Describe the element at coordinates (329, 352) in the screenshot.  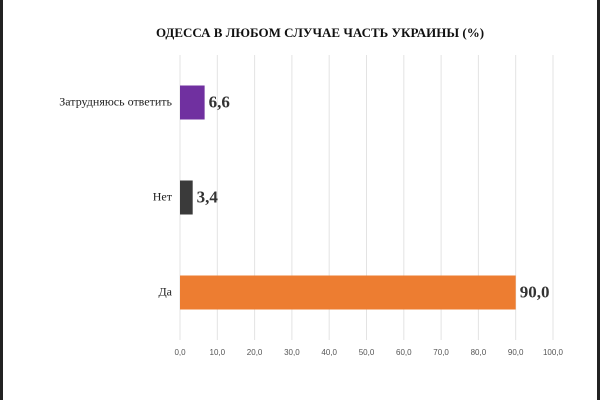
I see `x-tick-label: 40,0` at that location.